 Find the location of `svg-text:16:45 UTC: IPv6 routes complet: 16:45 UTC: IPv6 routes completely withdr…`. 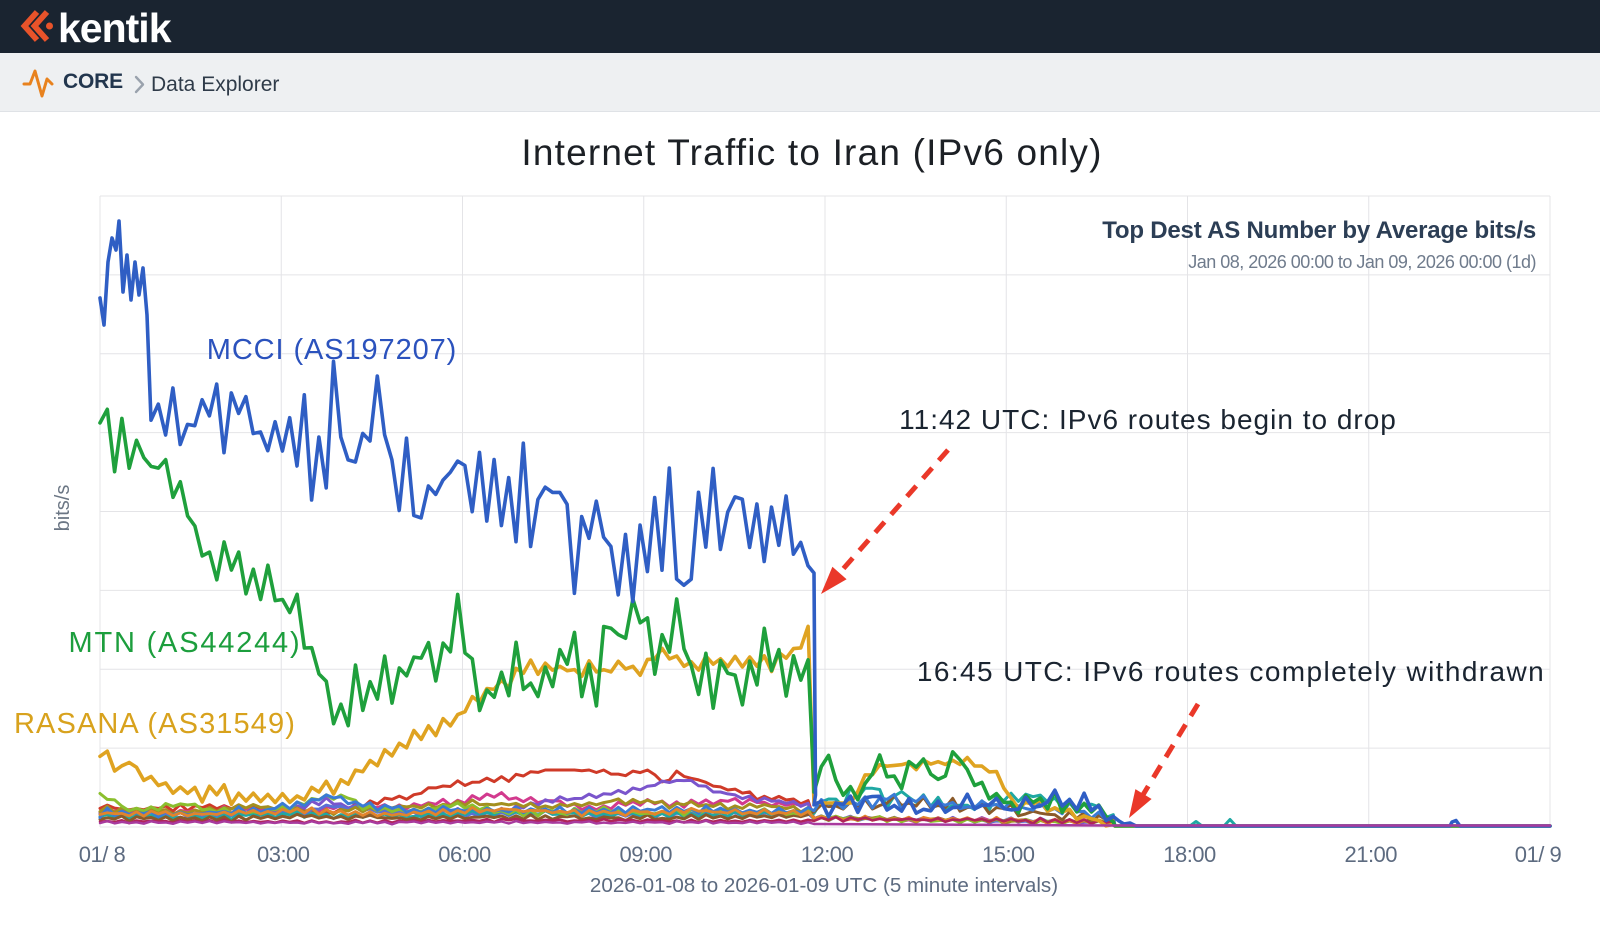

svg-text:16:45 UTC: IPv6 routes complet: 16:45 UTC: IPv6 routes completely withdr… is located at coordinates (1231, 671).